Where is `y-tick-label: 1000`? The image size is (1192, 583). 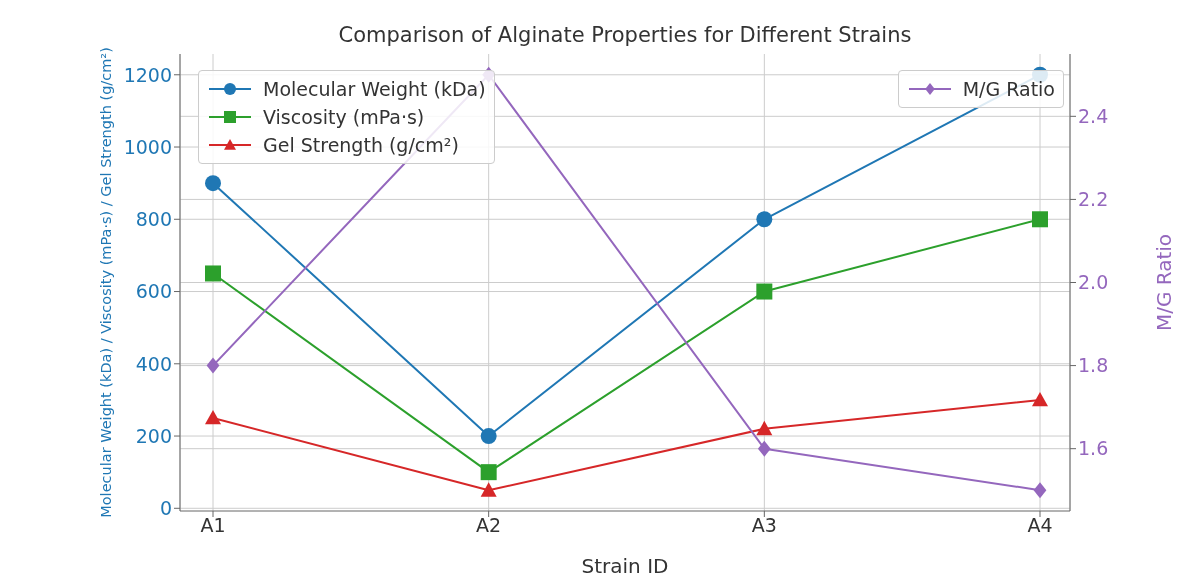
y-tick-label: 1000 is located at coordinates (147, 146).